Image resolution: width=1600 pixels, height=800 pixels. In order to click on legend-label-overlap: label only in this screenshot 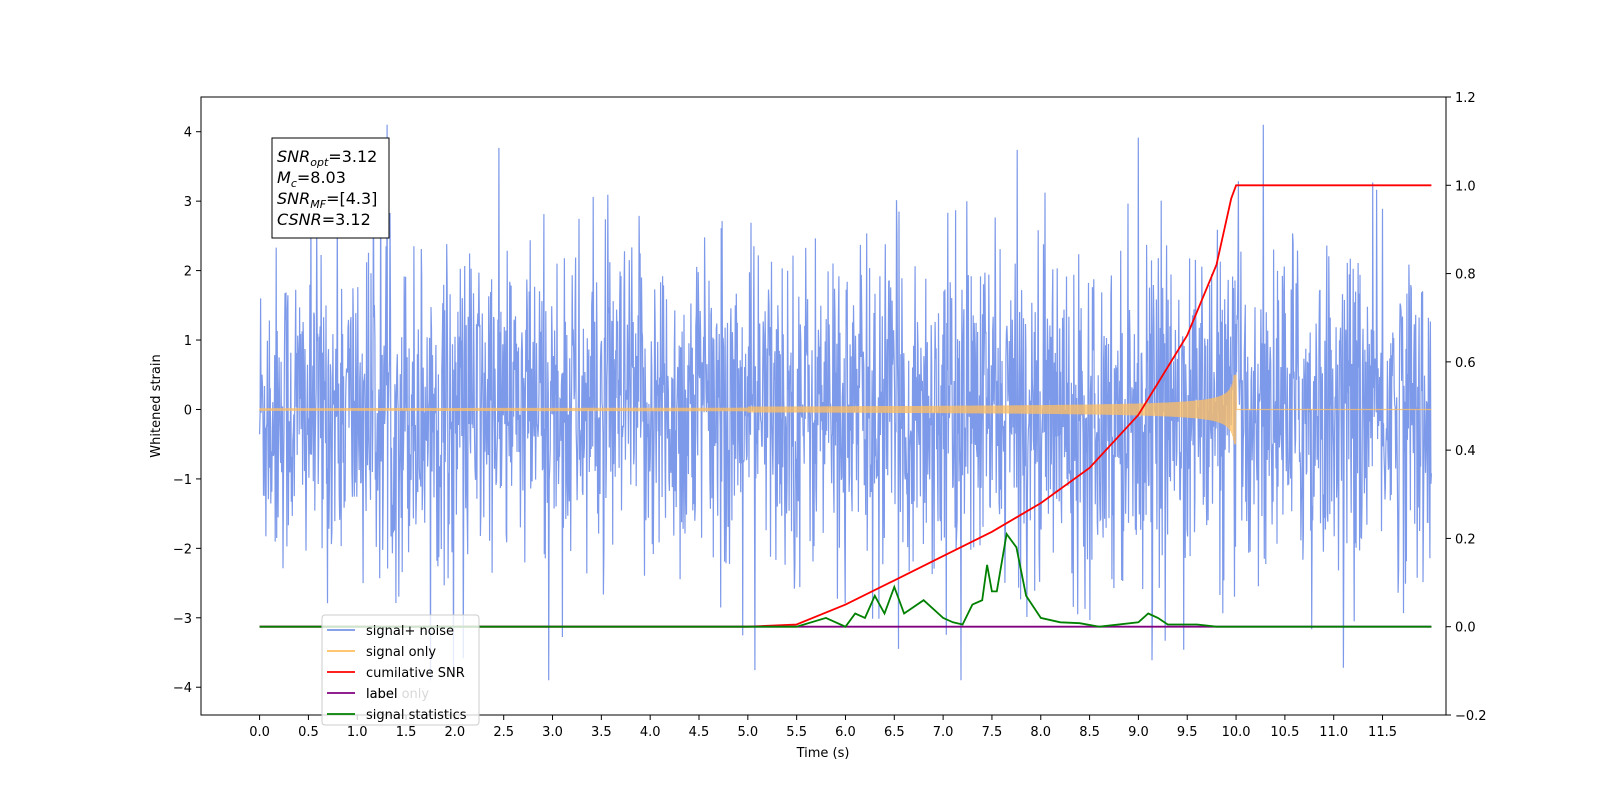, I will do `click(397, 694)`.